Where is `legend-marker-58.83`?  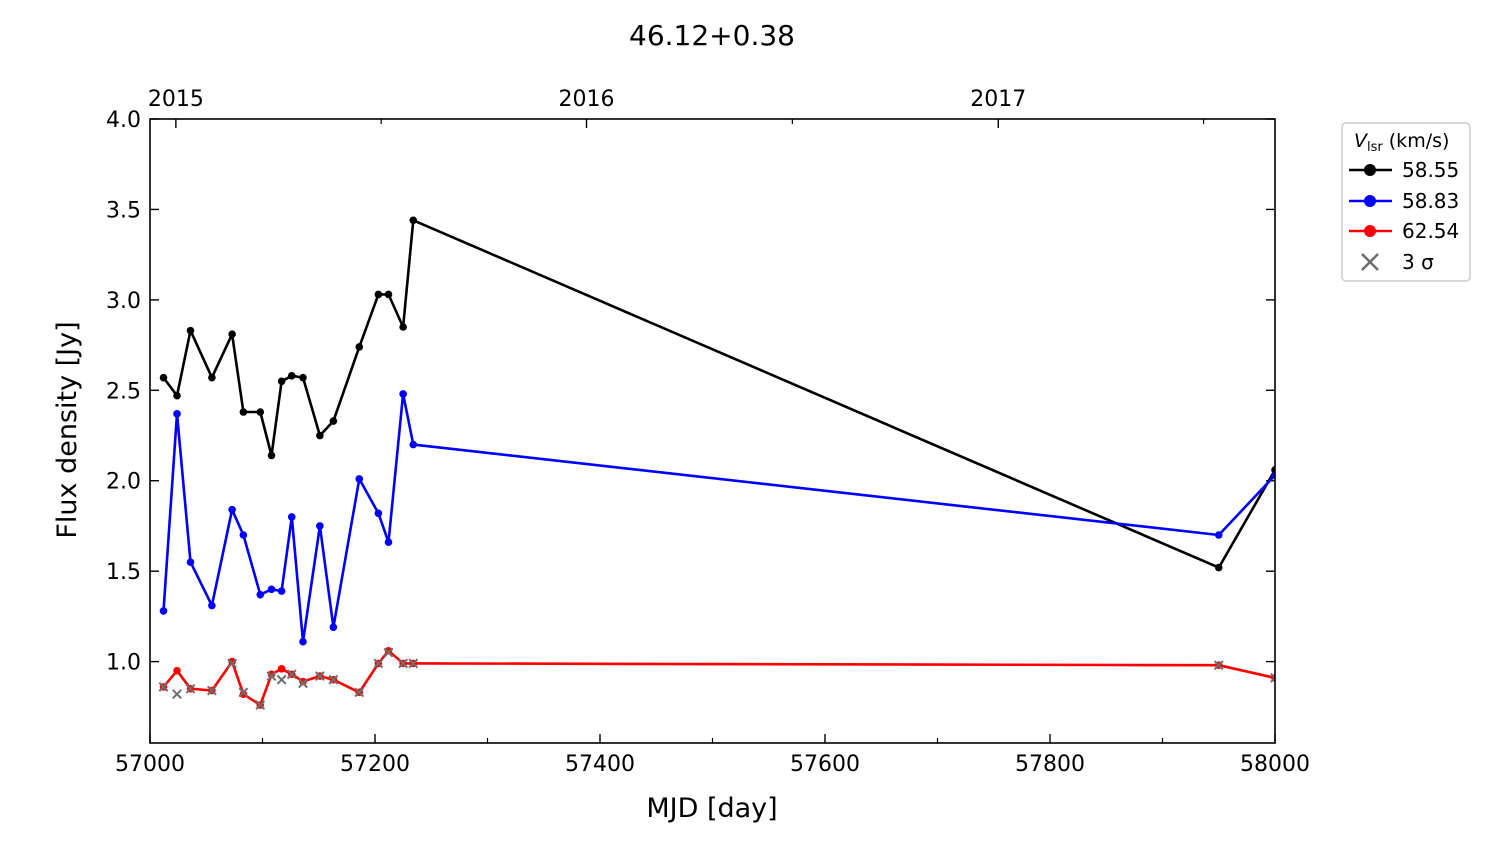
legend-marker-58.83 is located at coordinates (1370, 201).